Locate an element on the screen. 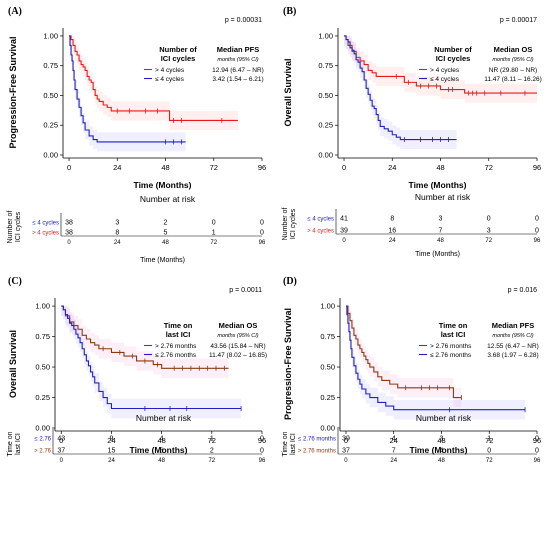 The height and width of the screenshot is (543, 550). median-value-1: 3.68 (1.97 – 6.28) is located at coordinates (512, 355).